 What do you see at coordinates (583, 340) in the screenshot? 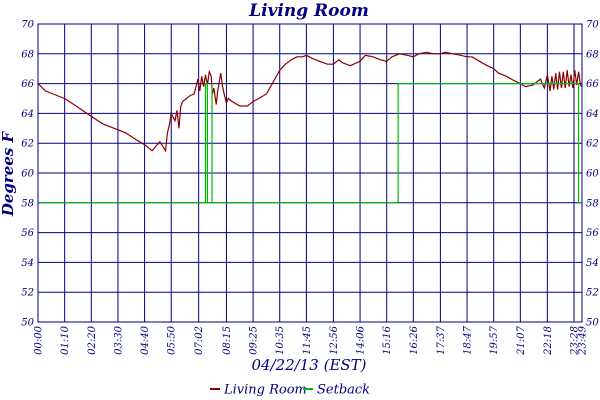
I see `x-tick-label: 23:49` at bounding box center [583, 340].